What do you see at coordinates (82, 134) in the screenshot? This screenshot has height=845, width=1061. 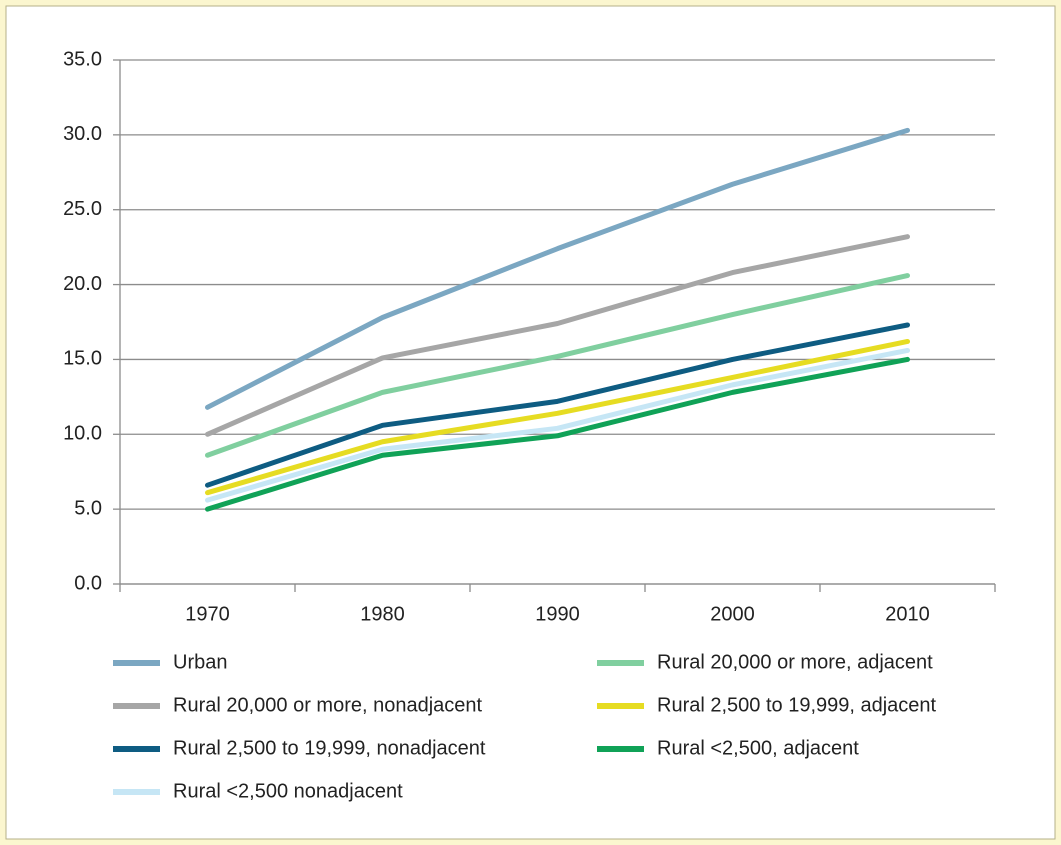 I see `y-tick-label: 30.0` at bounding box center [82, 134].